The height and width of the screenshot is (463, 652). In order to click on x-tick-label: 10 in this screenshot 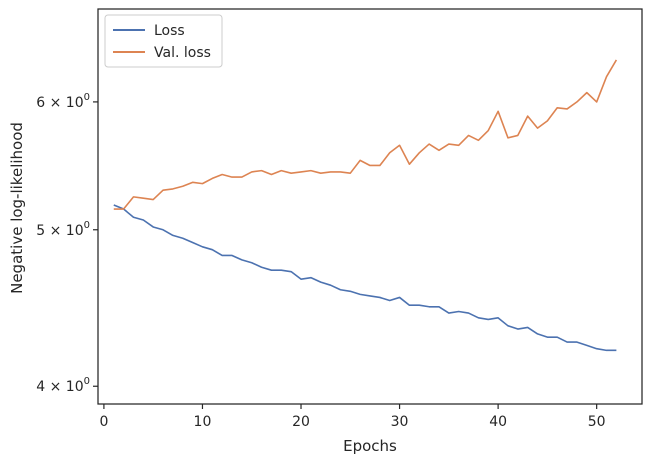, I will do `click(203, 422)`.